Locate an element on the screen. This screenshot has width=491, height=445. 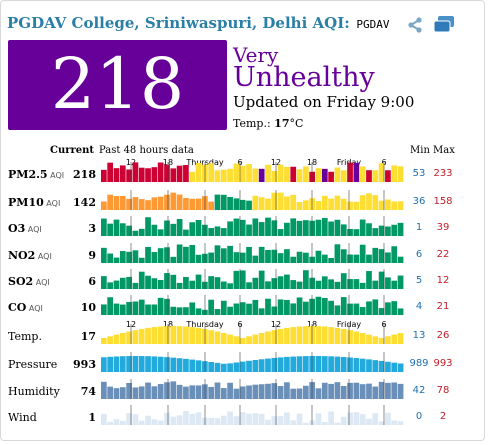
embed-icon is located at coordinates (444, 25).